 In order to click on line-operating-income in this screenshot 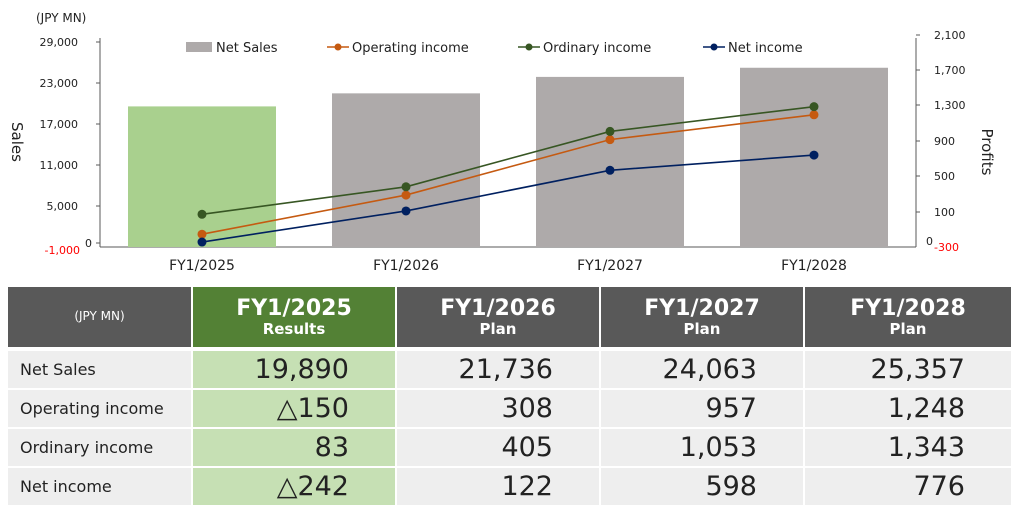, I will do `click(508, 174)`.